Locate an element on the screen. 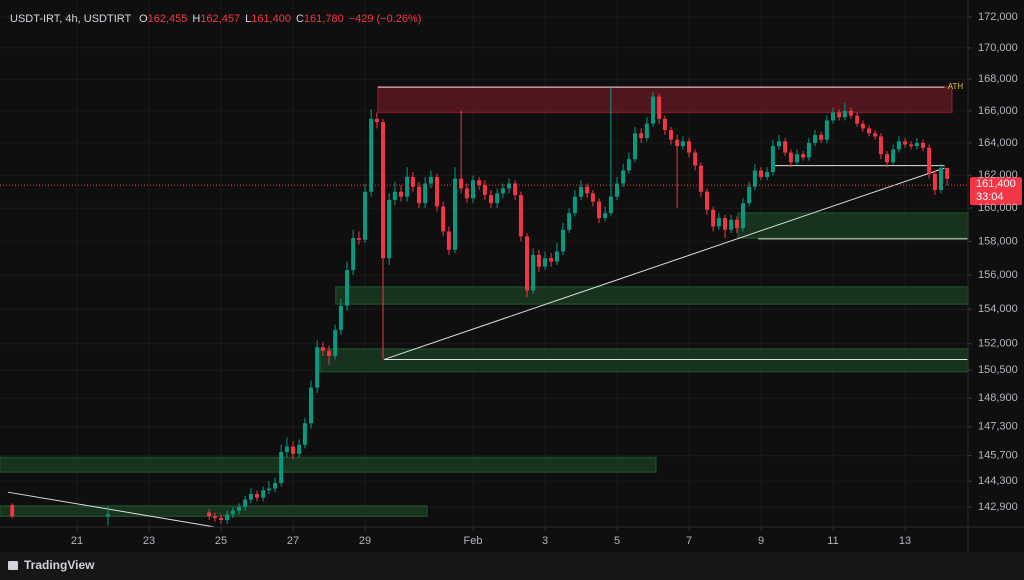  x-tick-label: 13 is located at coordinates (905, 541).